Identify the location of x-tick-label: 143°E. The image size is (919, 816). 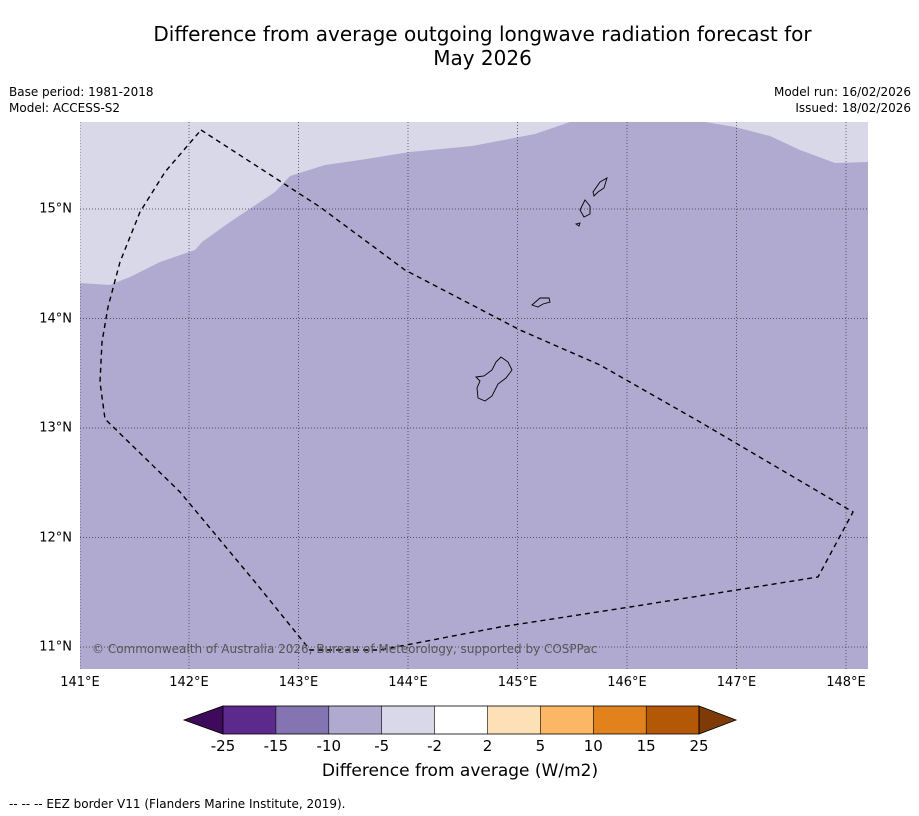
(298, 682).